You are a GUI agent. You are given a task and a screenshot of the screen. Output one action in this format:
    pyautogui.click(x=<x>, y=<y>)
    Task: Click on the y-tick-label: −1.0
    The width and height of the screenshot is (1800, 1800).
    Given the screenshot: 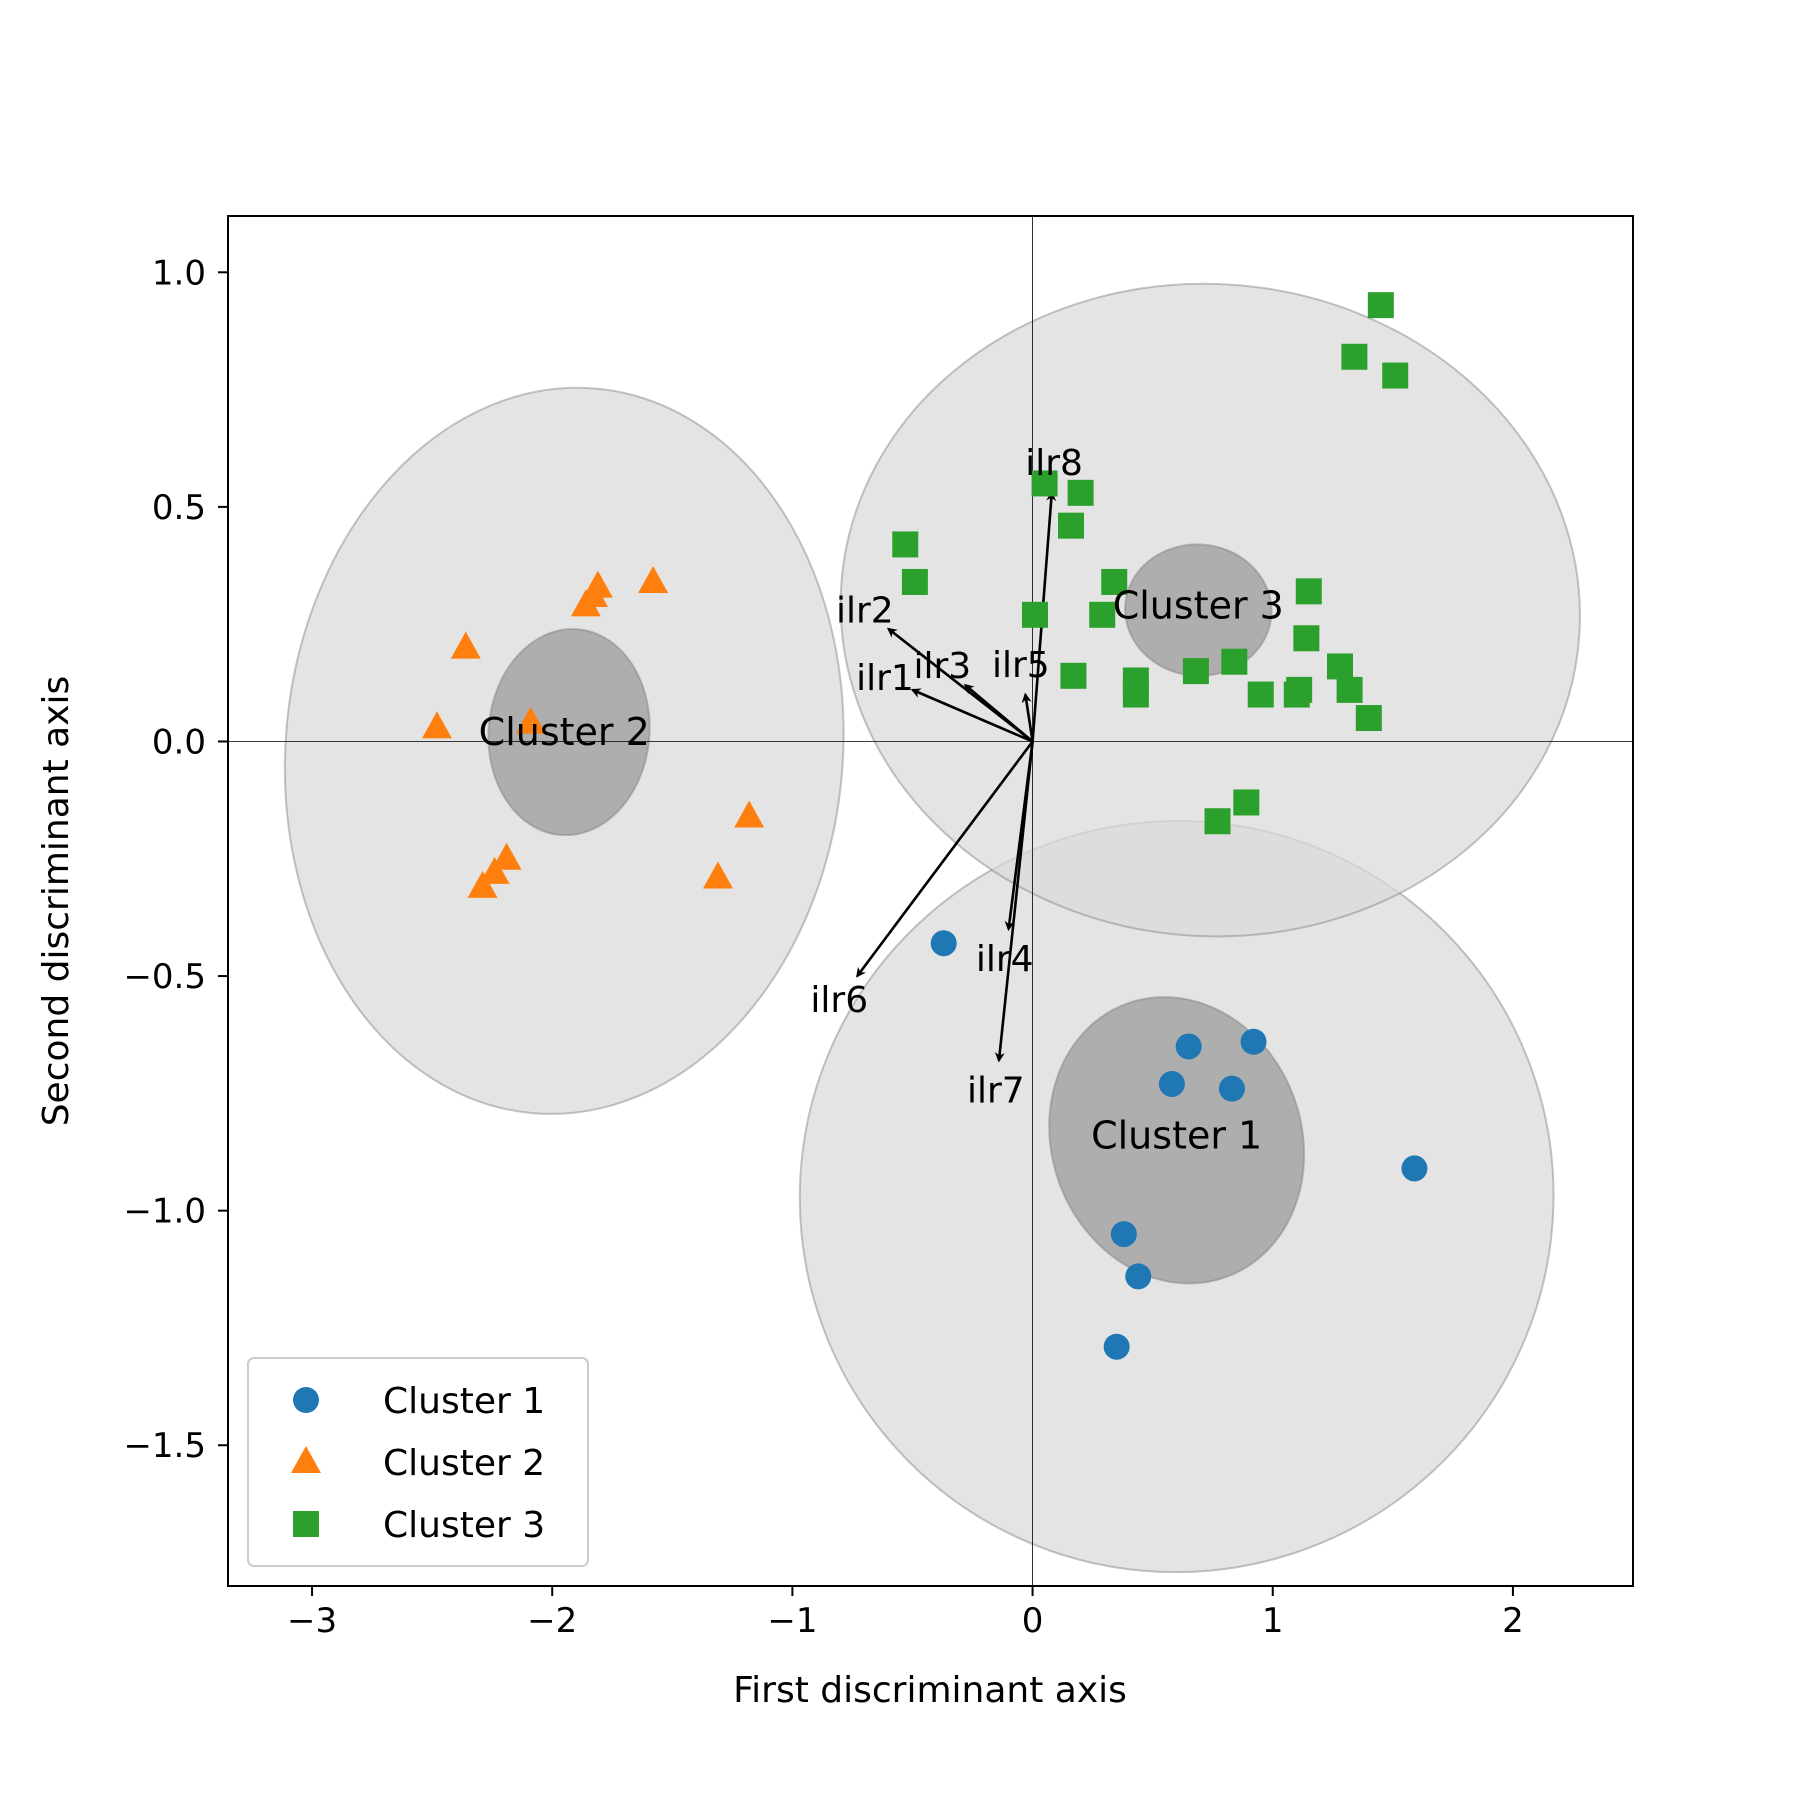 What is the action you would take?
    pyautogui.click(x=164, y=1212)
    